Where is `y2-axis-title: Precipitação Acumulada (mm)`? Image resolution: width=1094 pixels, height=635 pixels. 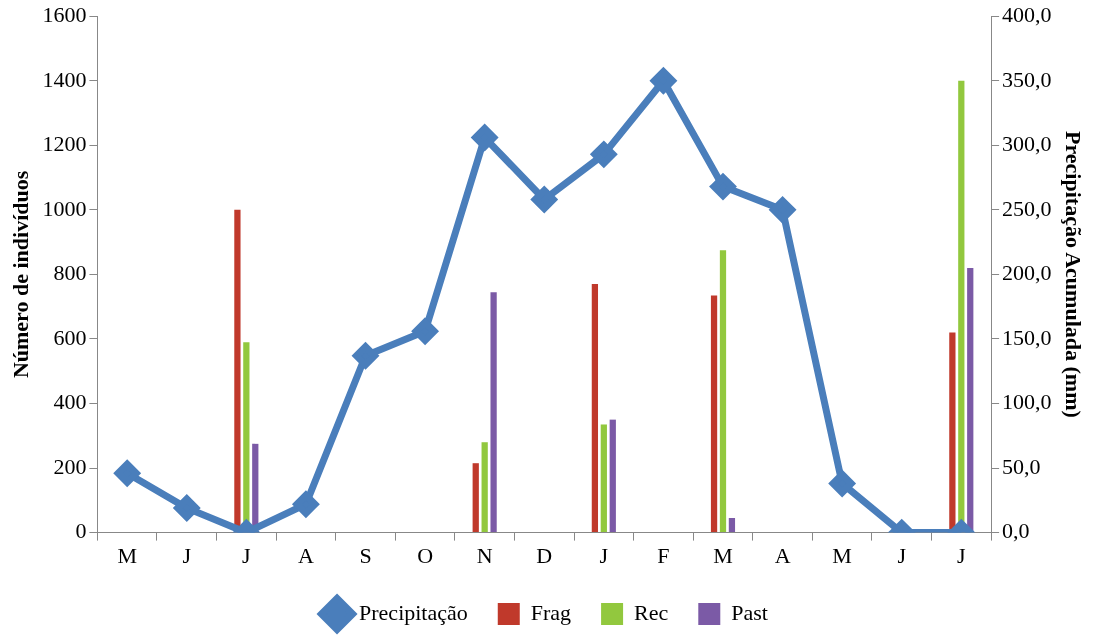 y2-axis-title: Precipitação Acumulada (mm) is located at coordinates (1074, 274).